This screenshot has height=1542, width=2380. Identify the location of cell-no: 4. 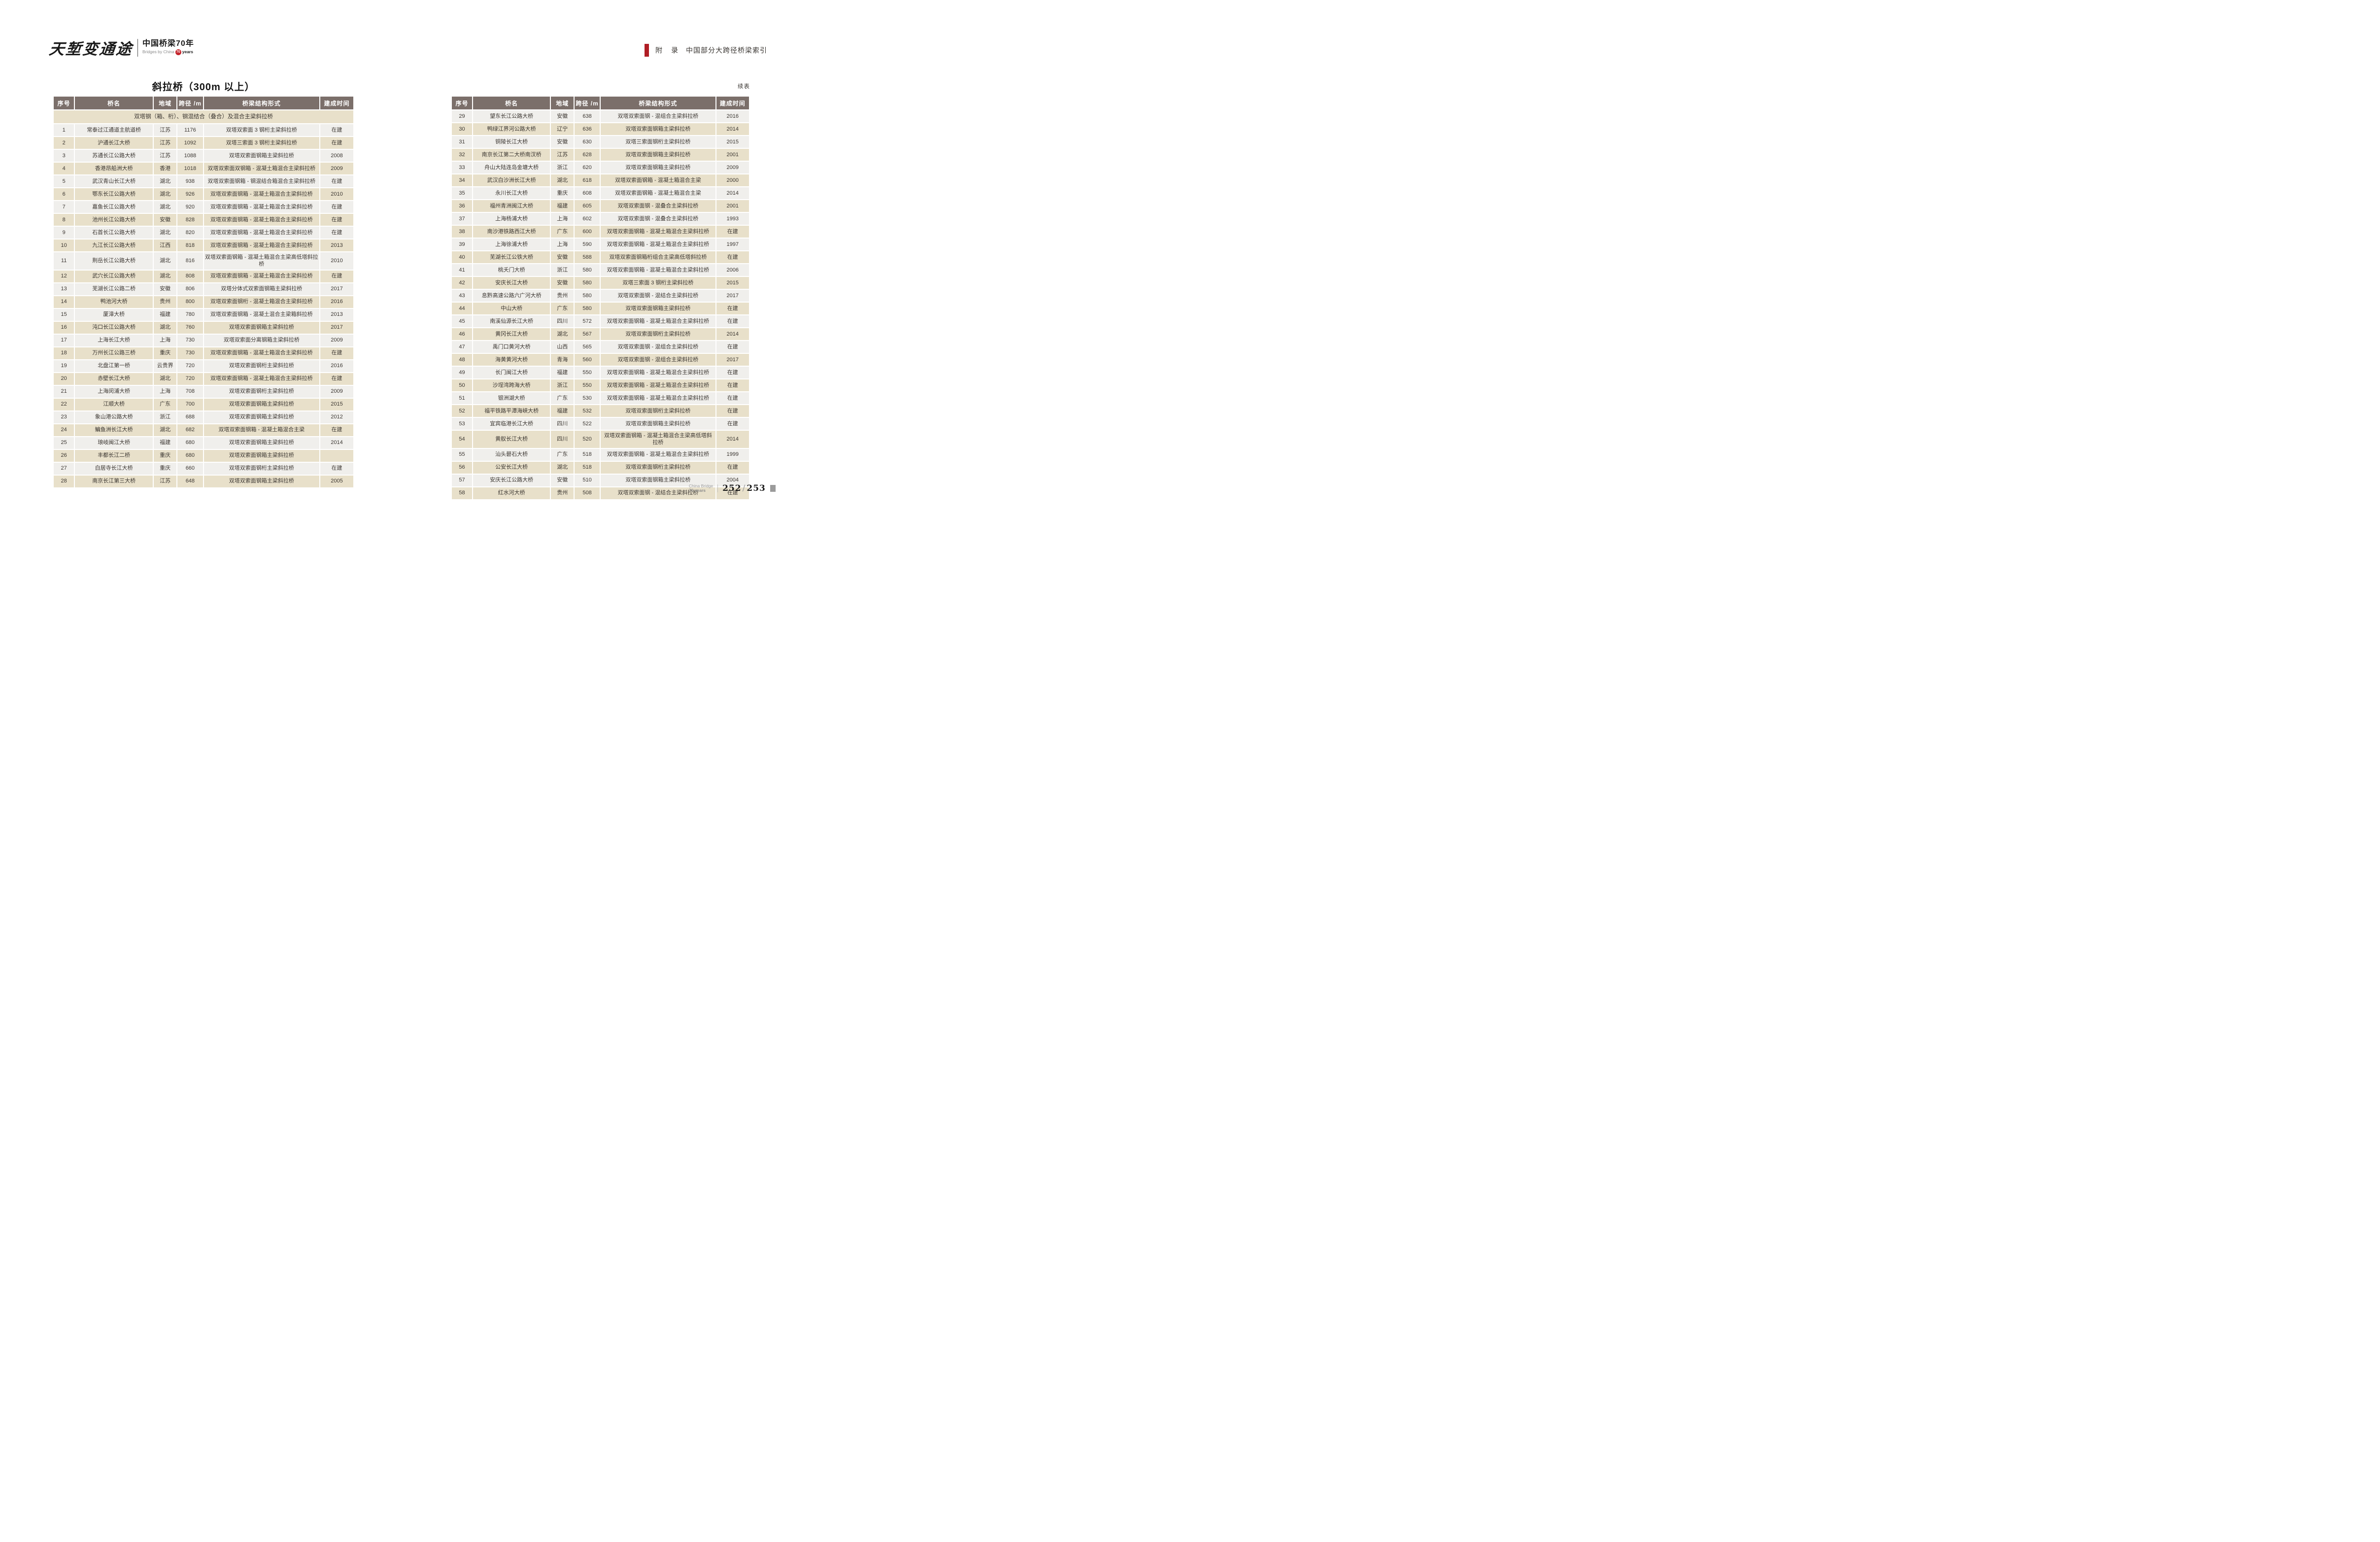
(64, 168).